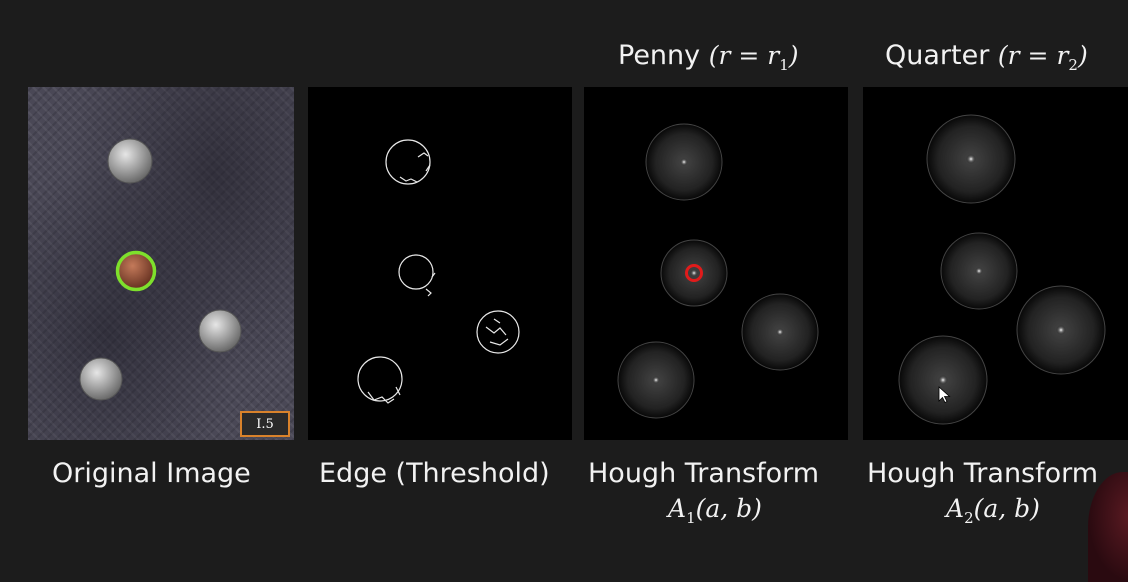 This screenshot has height=582, width=1128. Describe the element at coordinates (718, 271) in the screenshot. I see `hough-penny-image` at that location.